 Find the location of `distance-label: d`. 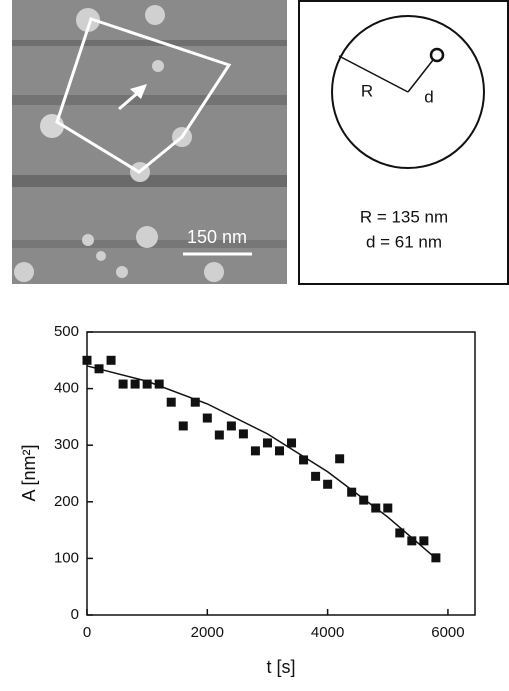

distance-label: d is located at coordinates (428, 96).